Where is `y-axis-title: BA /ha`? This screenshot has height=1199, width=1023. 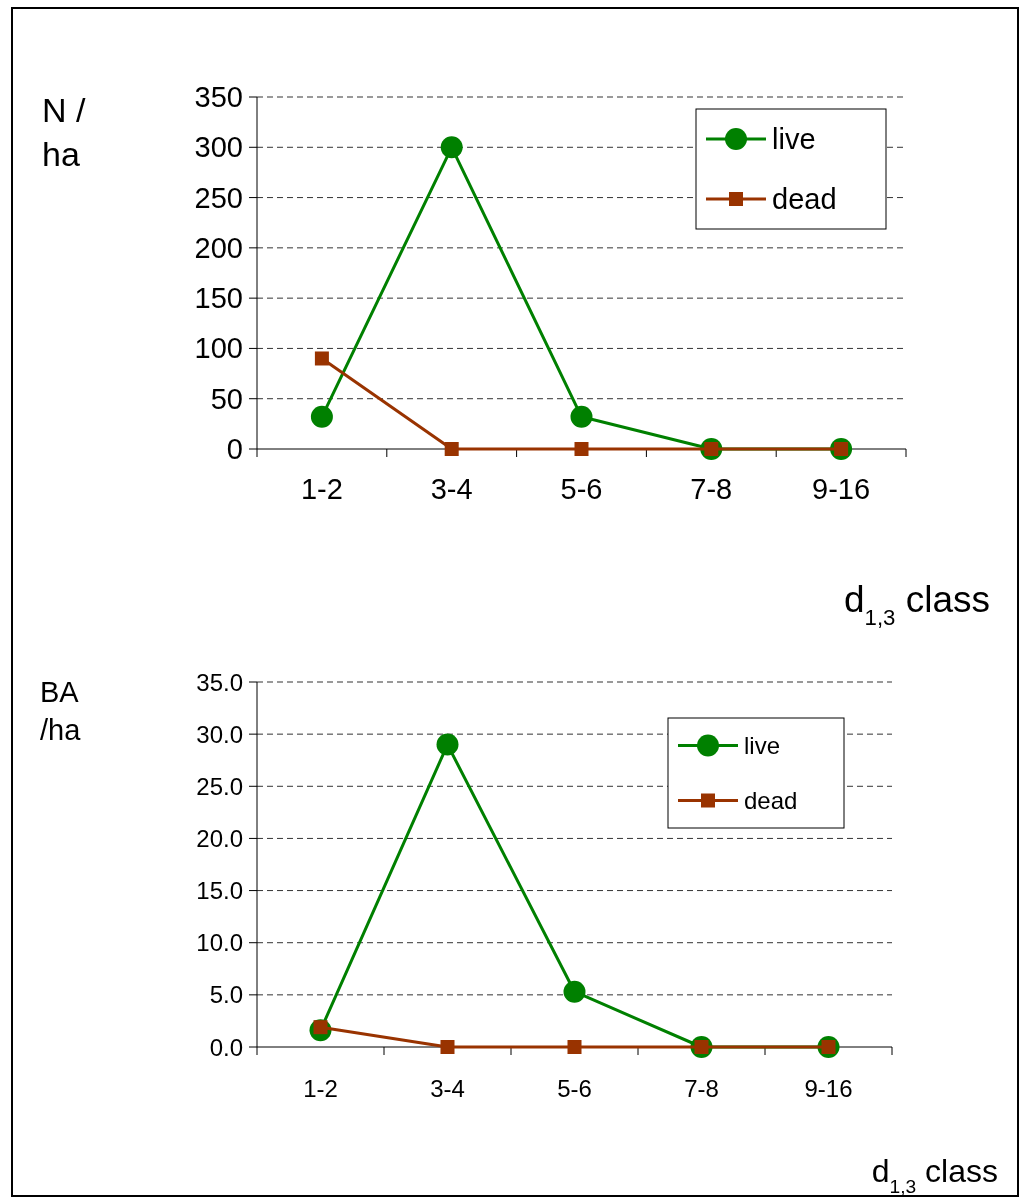 y-axis-title: BA /ha is located at coordinates (61, 711).